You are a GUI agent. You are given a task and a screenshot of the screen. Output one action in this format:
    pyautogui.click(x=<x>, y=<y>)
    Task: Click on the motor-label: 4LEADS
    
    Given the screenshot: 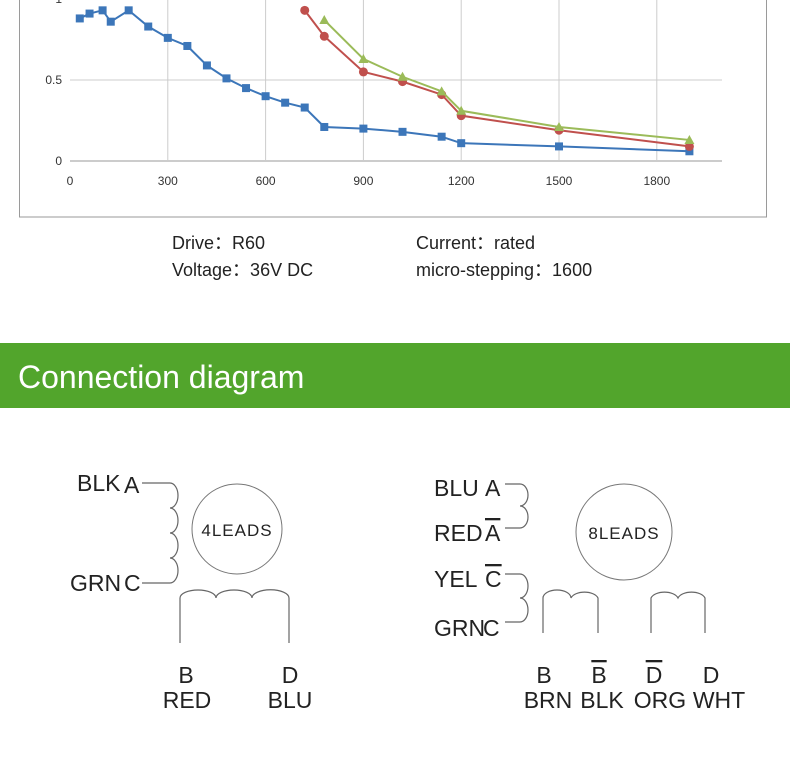 What is the action you would take?
    pyautogui.click(x=236, y=530)
    